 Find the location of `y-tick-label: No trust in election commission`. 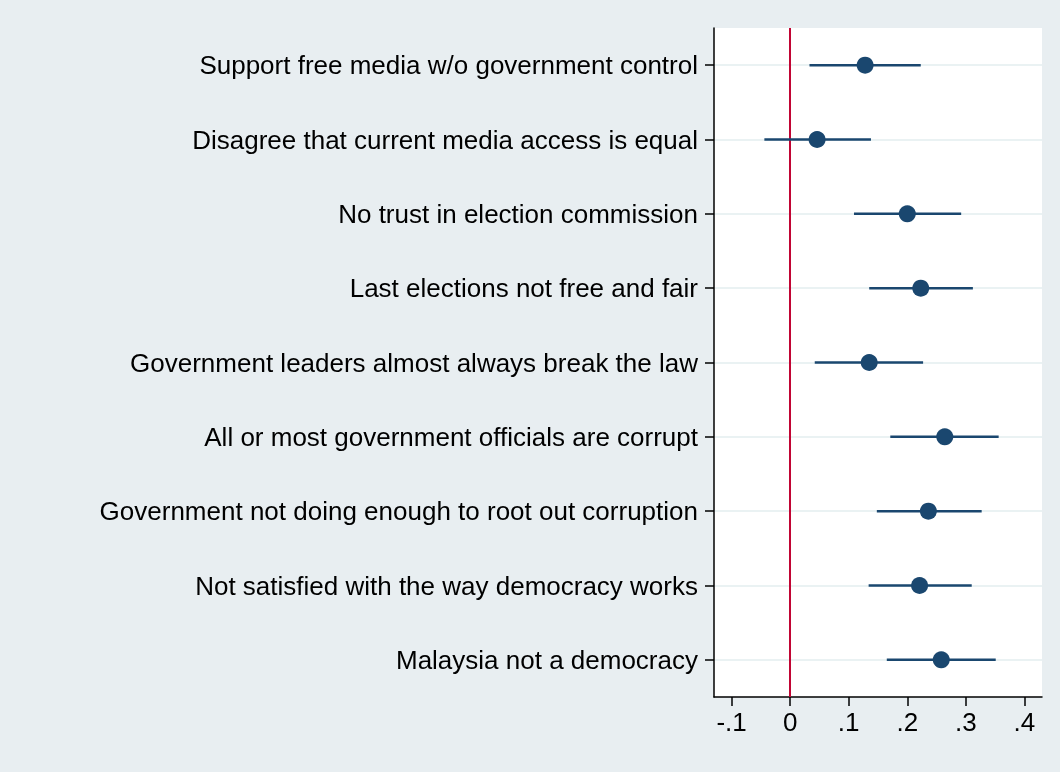

y-tick-label: No trust in election commission is located at coordinates (518, 213).